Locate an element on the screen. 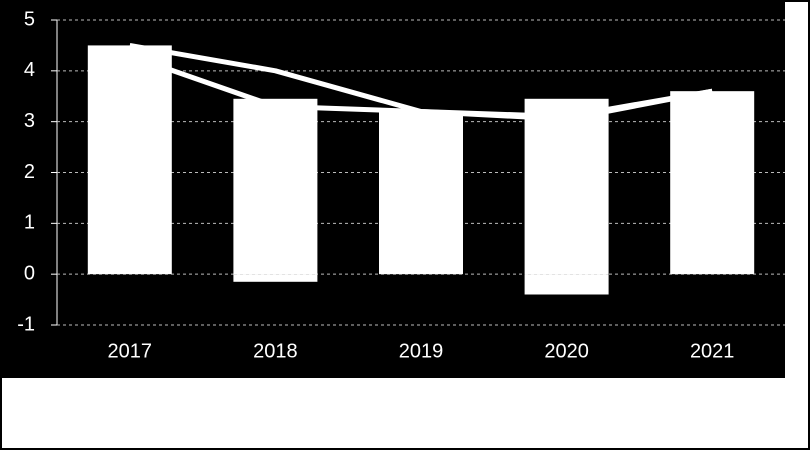  y-tick-label: 0 is located at coordinates (29, 273).